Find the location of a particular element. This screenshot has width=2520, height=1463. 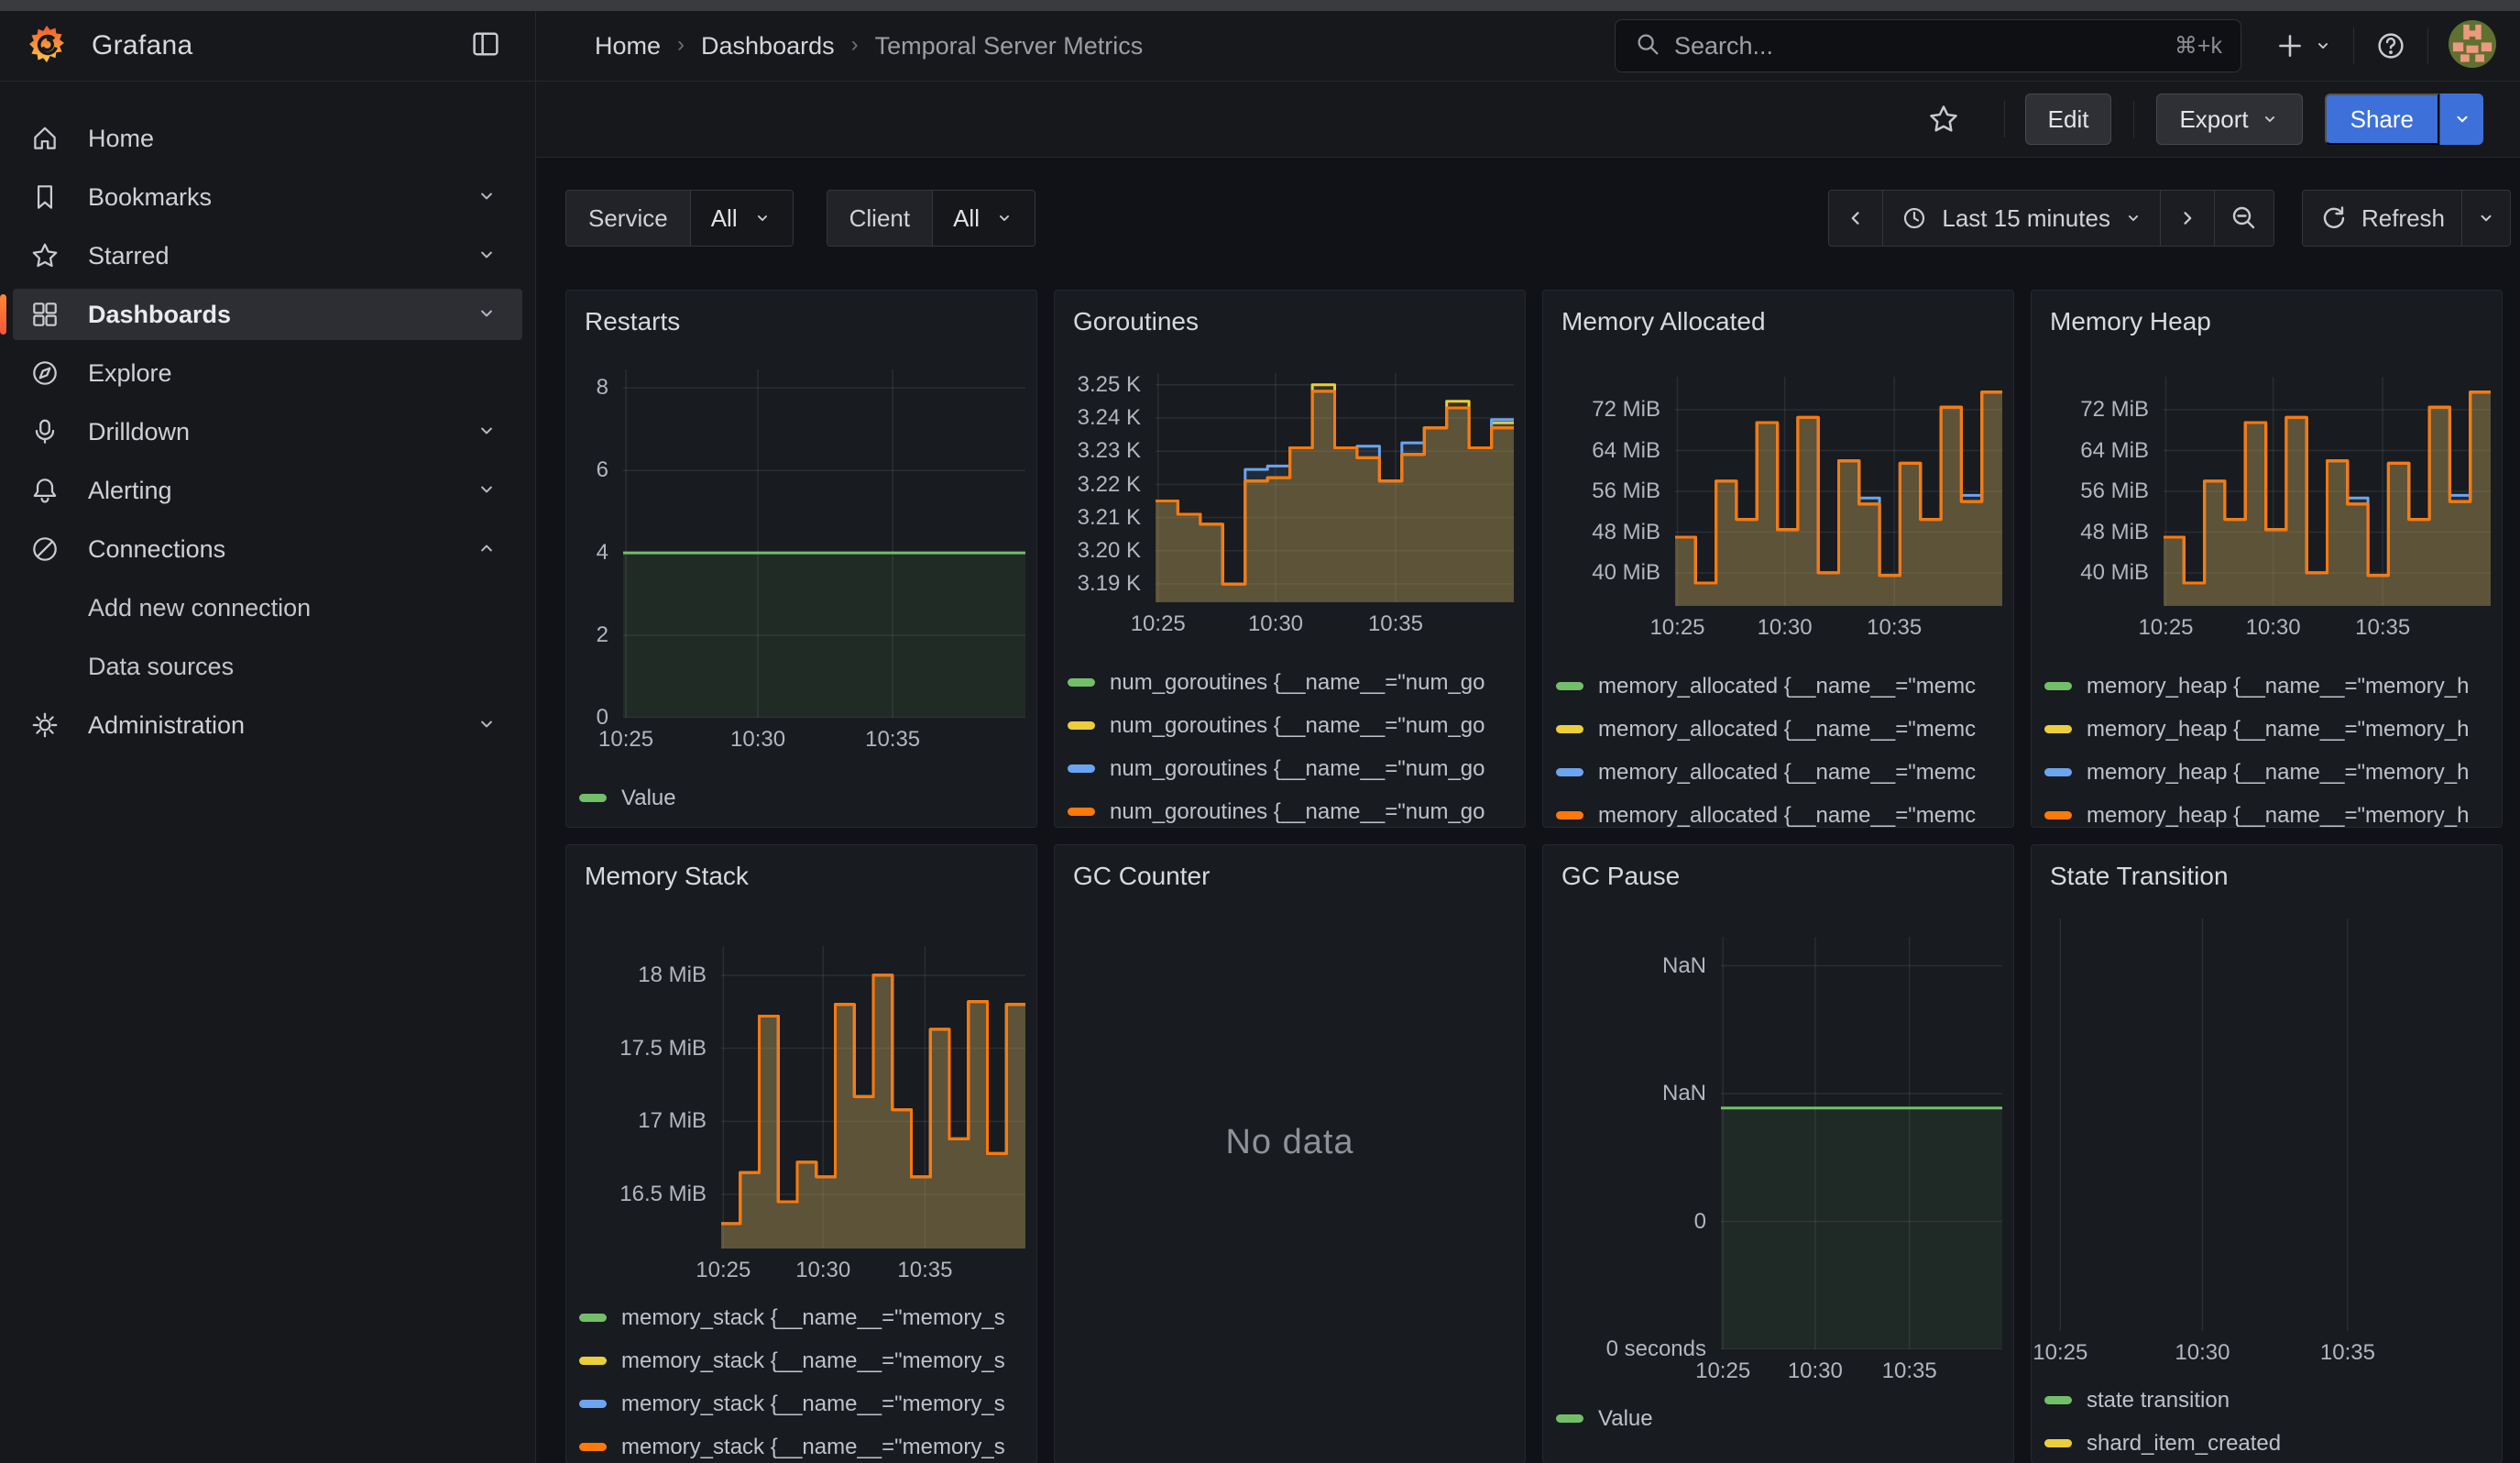

sidebar-item-label: Data sources is located at coordinates (161, 666).